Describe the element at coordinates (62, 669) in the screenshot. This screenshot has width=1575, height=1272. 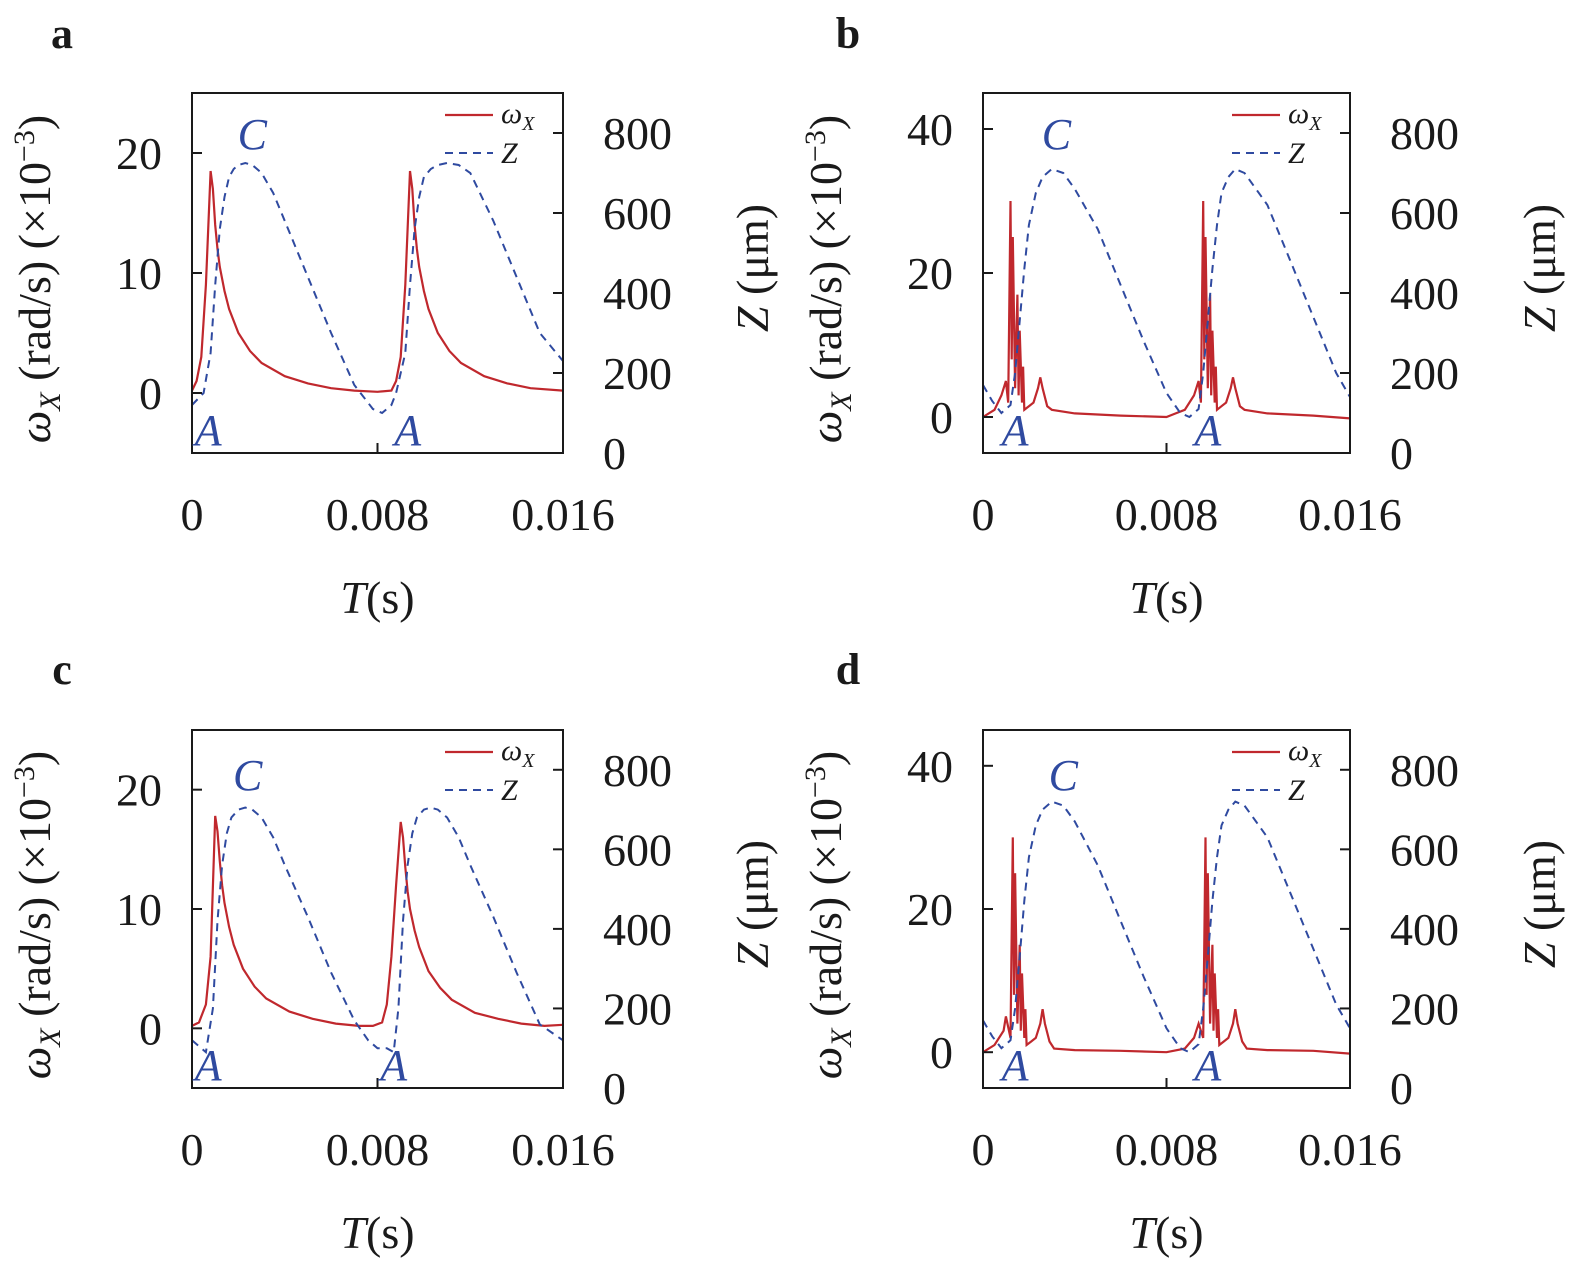
I see `panel-label: c` at that location.